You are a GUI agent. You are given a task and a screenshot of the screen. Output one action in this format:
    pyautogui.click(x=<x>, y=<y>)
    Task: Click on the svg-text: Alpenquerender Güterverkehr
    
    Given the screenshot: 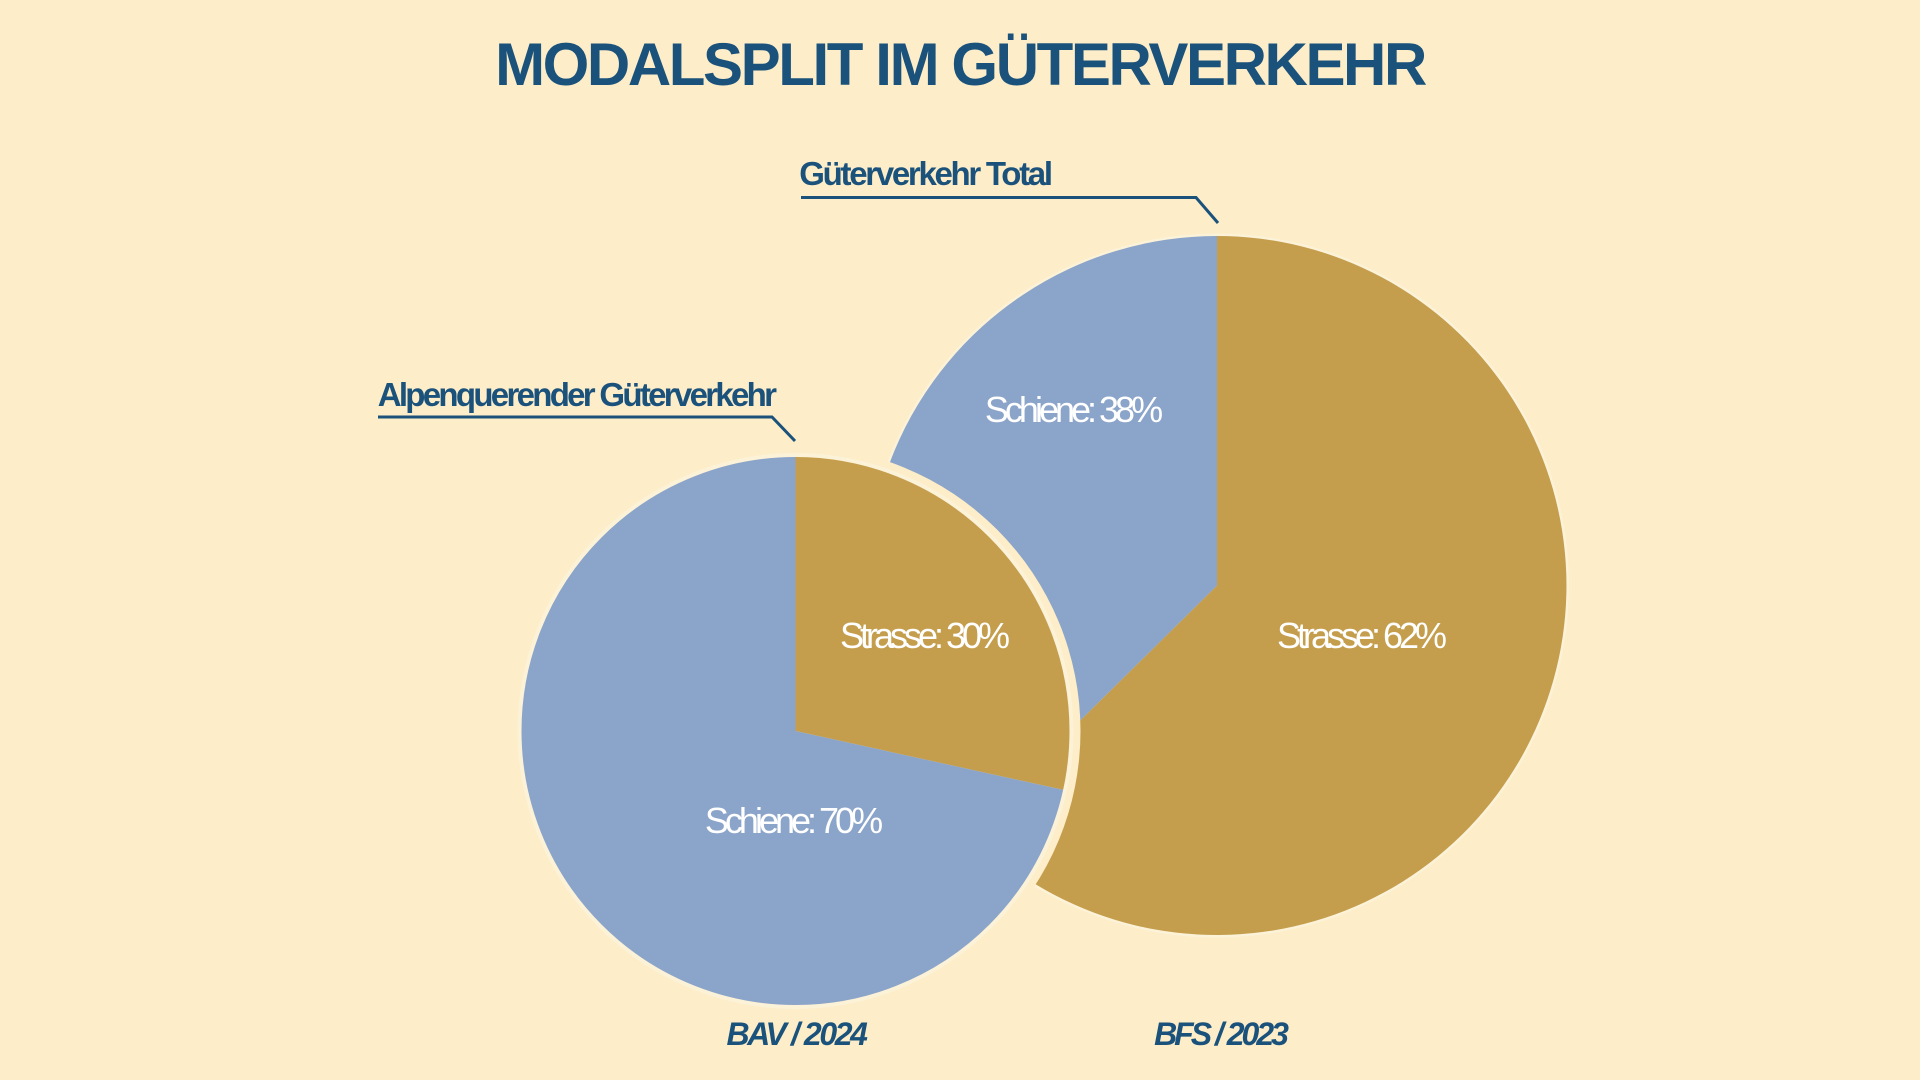 What is the action you would take?
    pyautogui.click(x=577, y=394)
    